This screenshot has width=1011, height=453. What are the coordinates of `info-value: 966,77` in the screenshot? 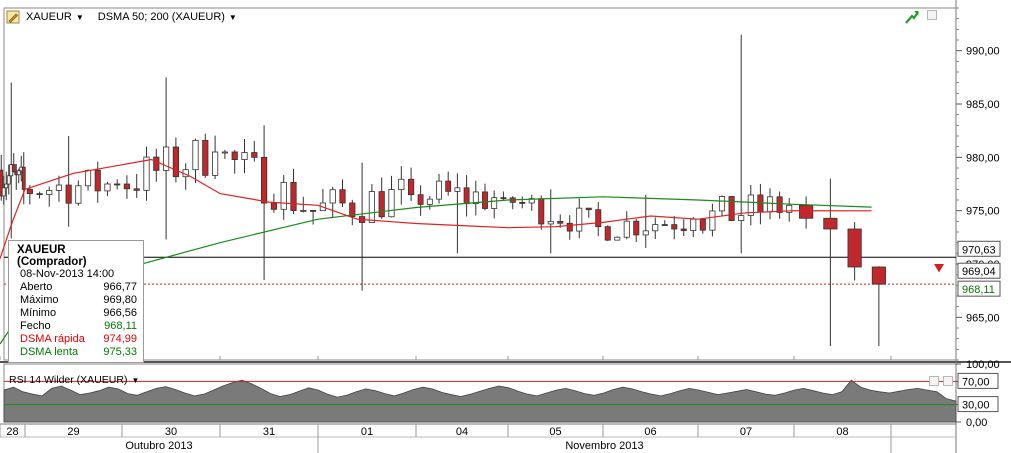 It's located at (120, 287).